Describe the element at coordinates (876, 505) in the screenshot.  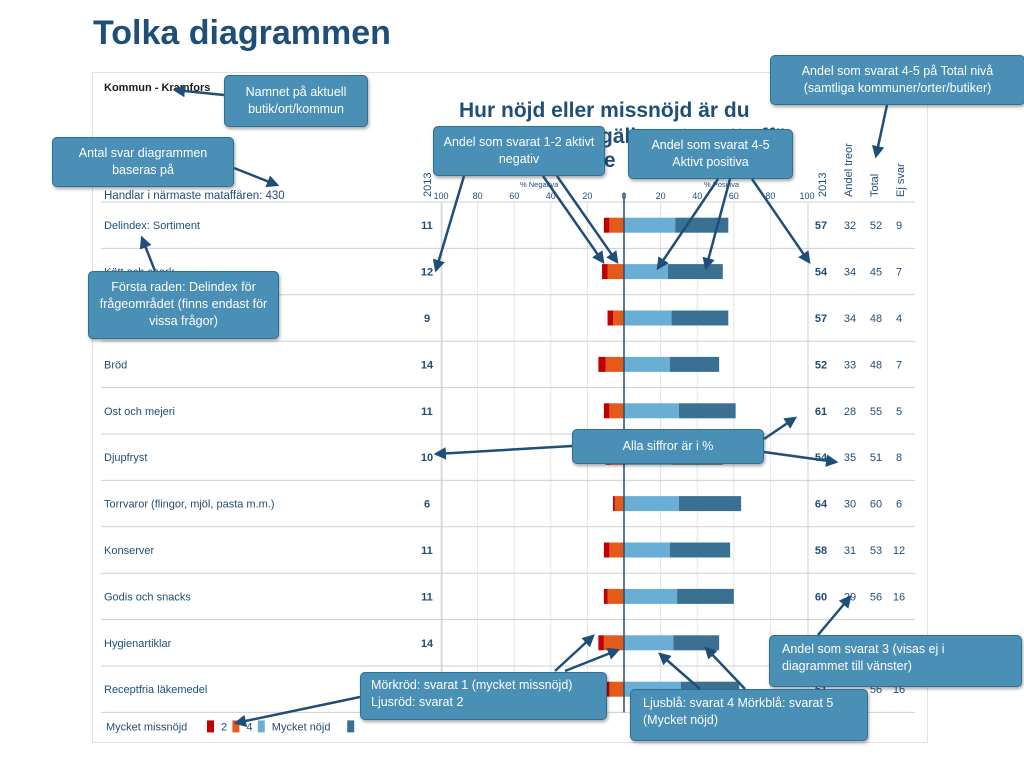
I see `row-total: 60` at that location.